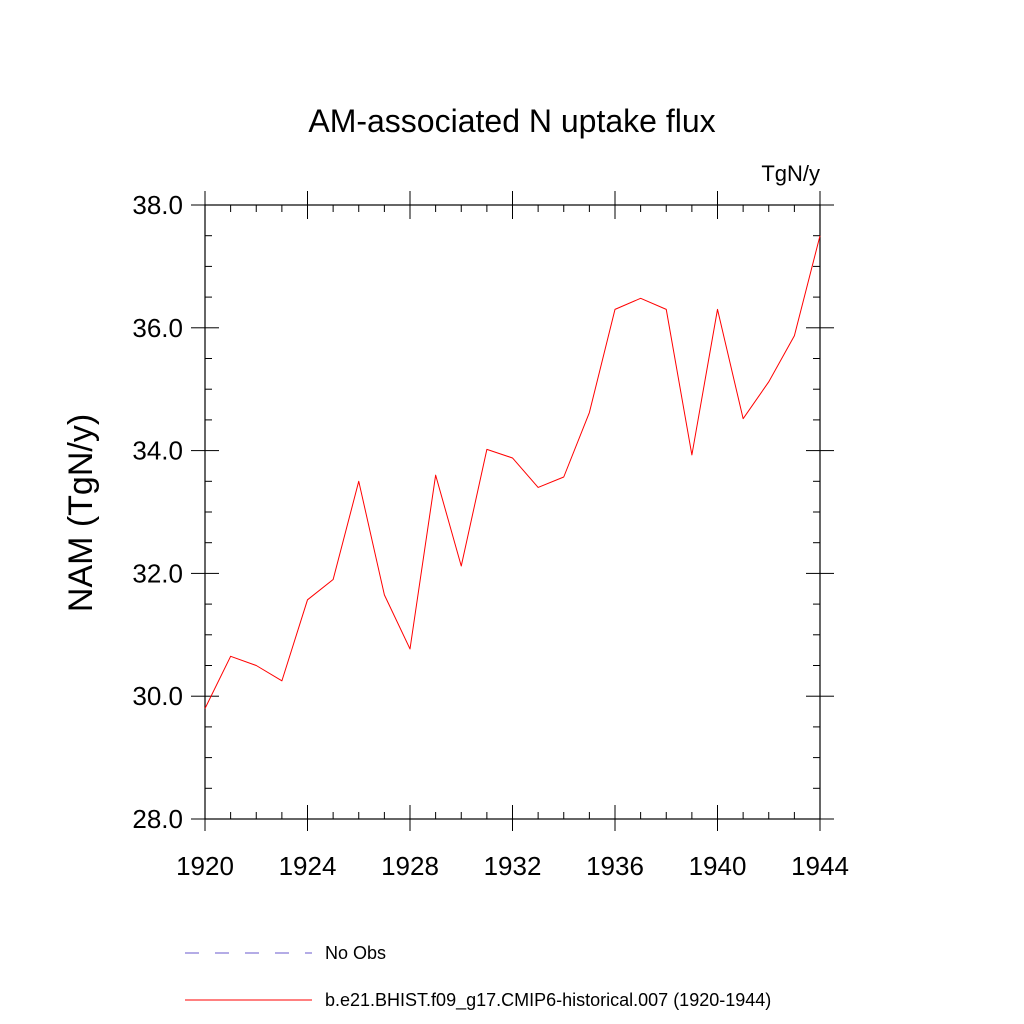 The width and height of the screenshot is (1024, 1024). I want to click on chart-title: AM-associated N uptake flux, so click(511, 121).